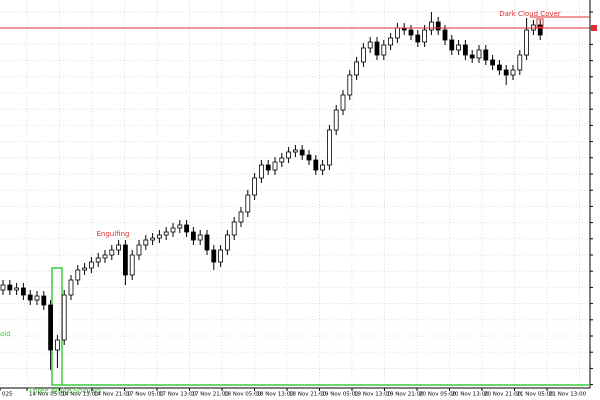 The image size is (600, 400). Describe the element at coordinates (471, 395) in the screenshot. I see `x-tick-label: 20 Nov 13:00` at that location.